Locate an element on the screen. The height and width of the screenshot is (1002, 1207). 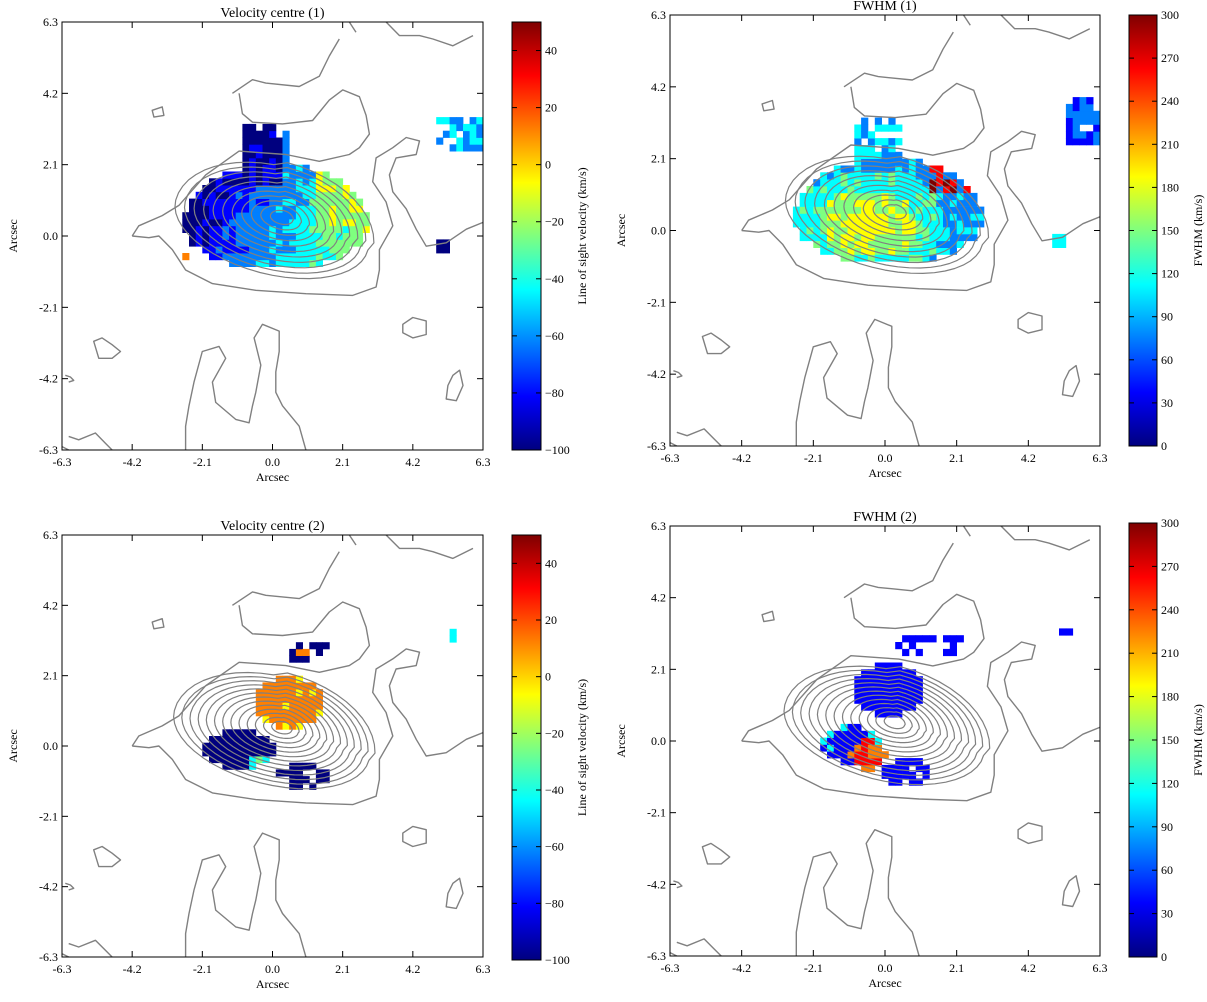
plot-area is located at coordinates (272, 236).